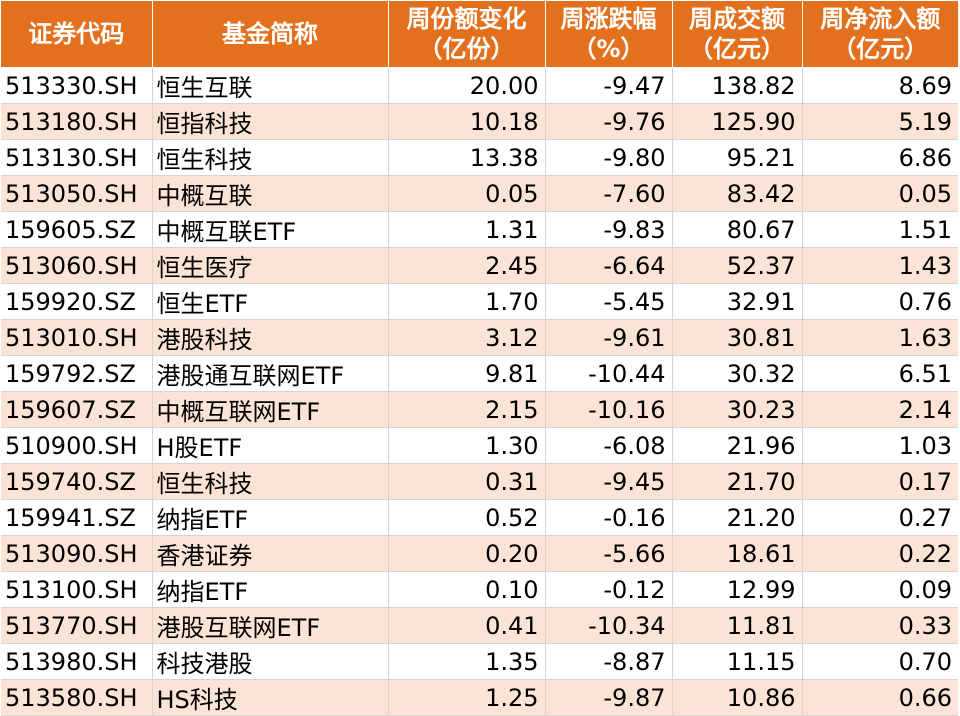 The width and height of the screenshot is (960, 716). Describe the element at coordinates (737, 121) in the screenshot. I see `cell-turnover: 125.90` at that location.